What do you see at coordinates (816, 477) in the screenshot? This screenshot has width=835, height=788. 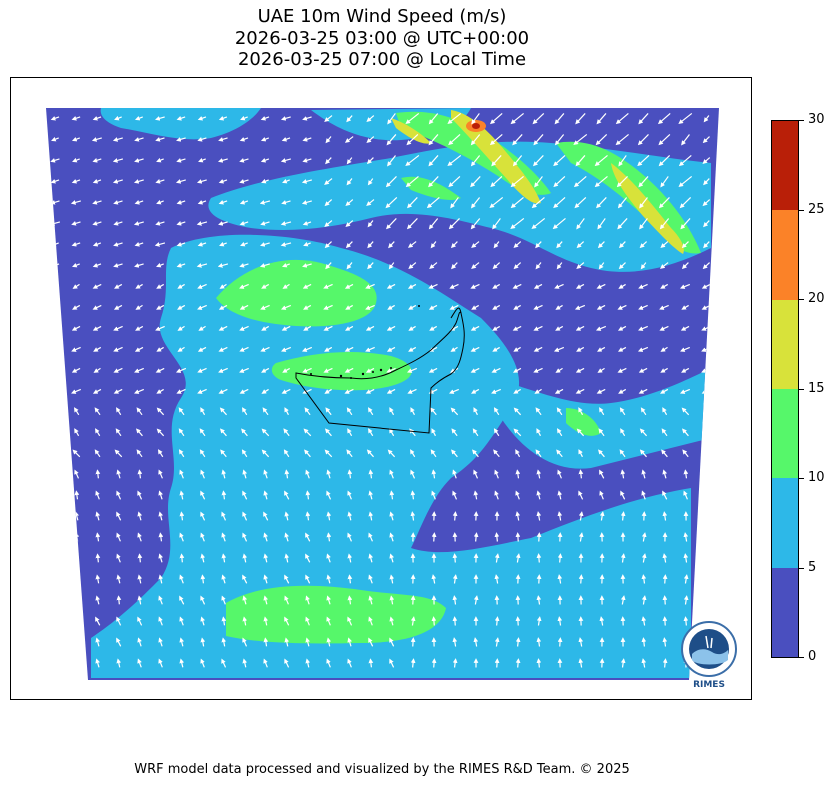 I see `colorbar-tick-label: 10` at bounding box center [816, 477].